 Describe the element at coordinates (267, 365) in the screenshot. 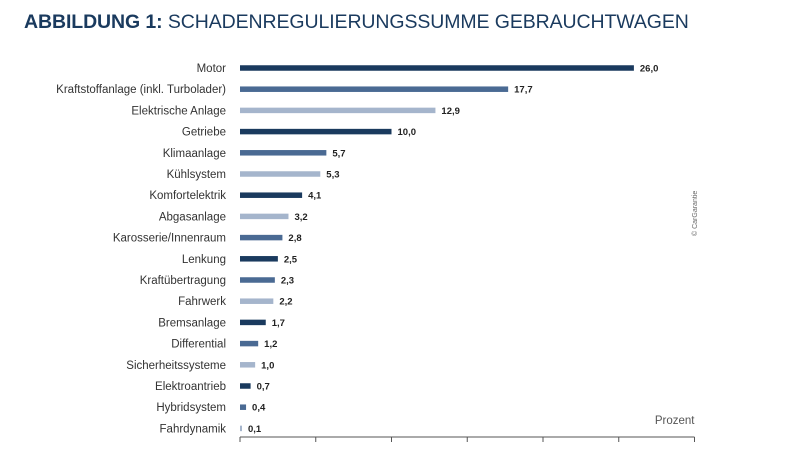

I see `value-label: 1,0` at that location.